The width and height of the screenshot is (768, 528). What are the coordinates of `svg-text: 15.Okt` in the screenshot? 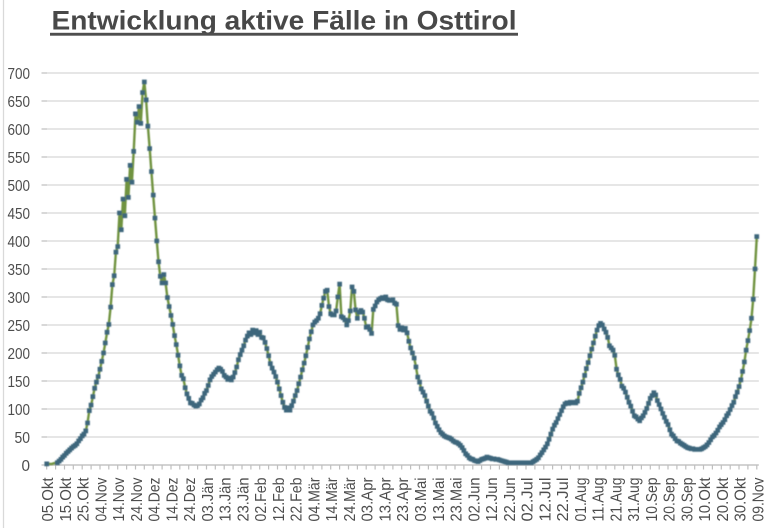 It's located at (66, 499).